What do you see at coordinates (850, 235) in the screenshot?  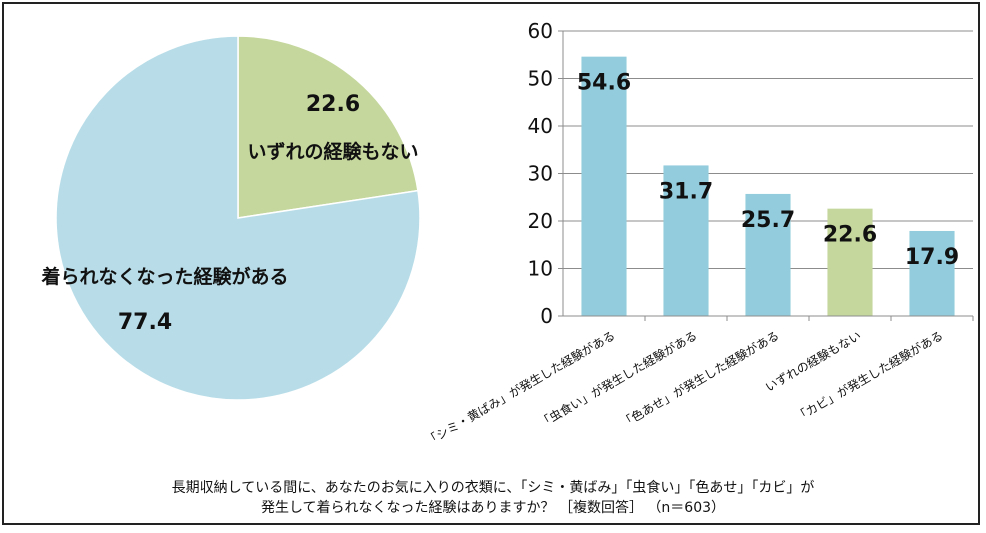 I see `bar-value-label: 22.6` at bounding box center [850, 235].